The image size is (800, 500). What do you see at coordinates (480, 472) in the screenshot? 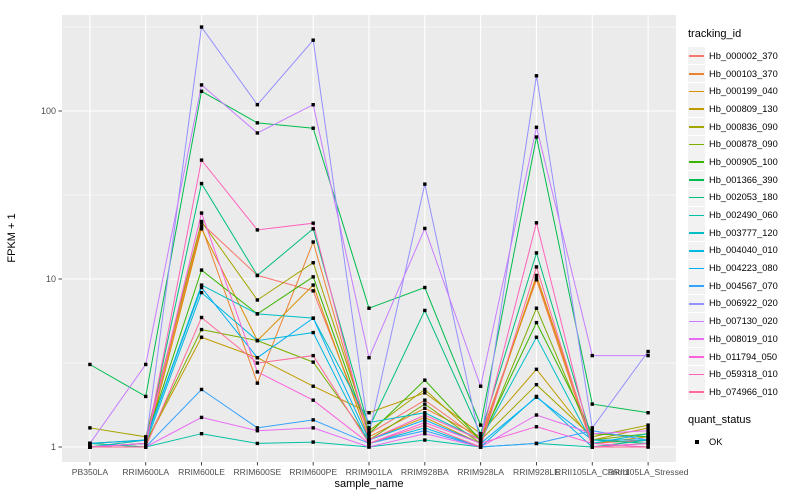
I see `x-tick-label: RRIM928LA` at bounding box center [480, 472].